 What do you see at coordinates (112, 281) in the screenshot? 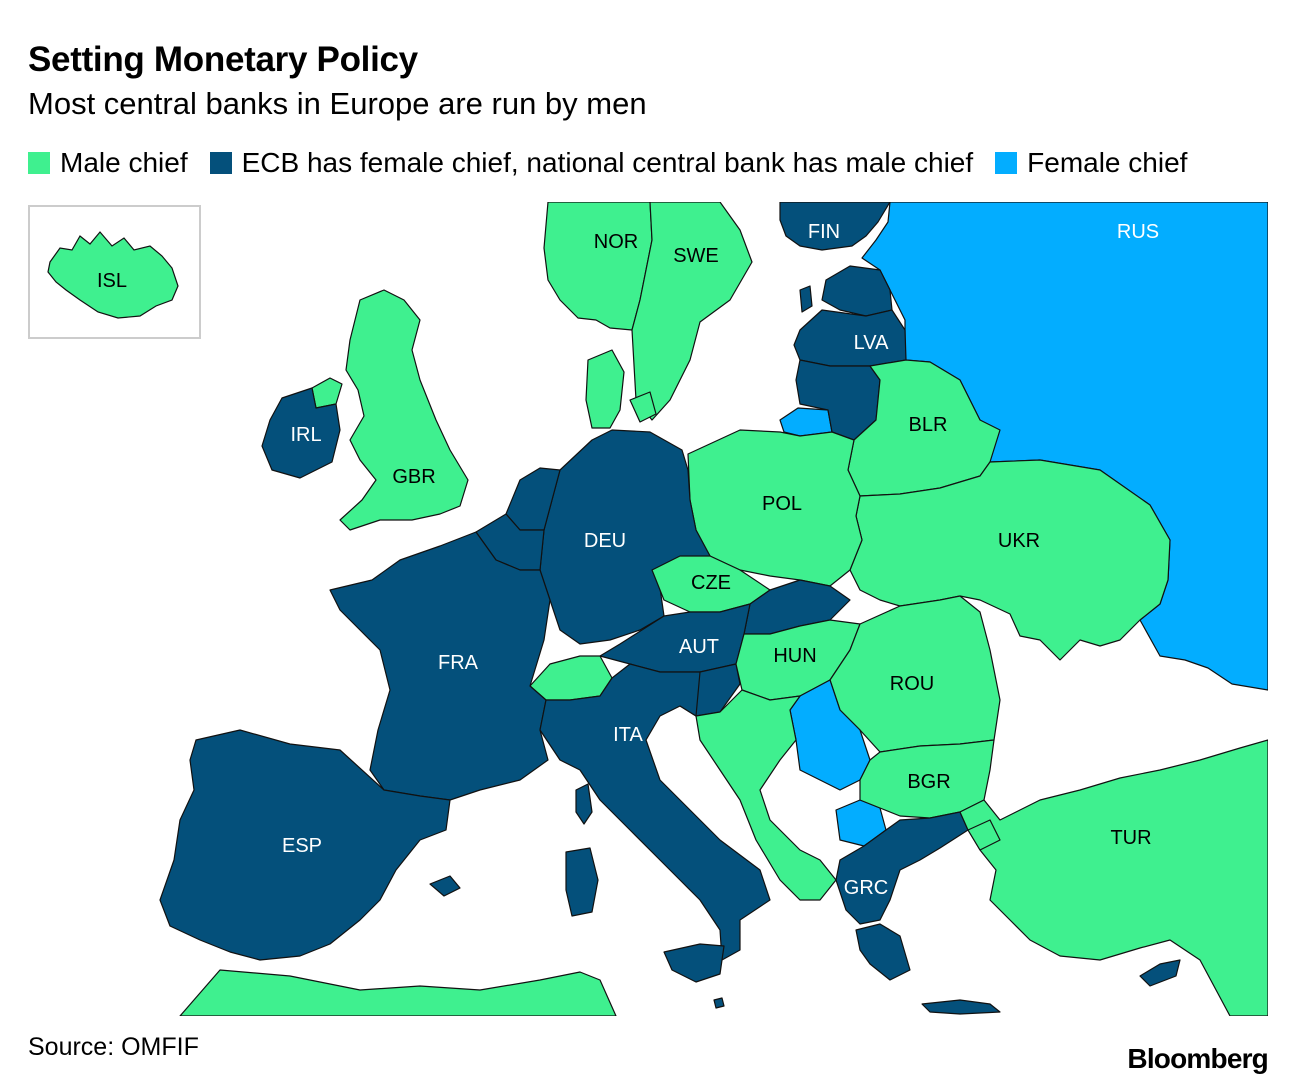
I see `label-isl: ISL` at bounding box center [112, 281].